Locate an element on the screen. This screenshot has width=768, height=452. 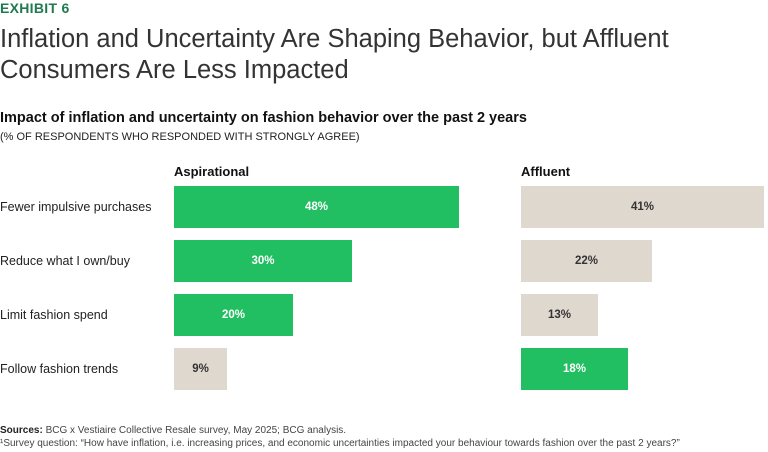
bar-affluent-2: 13% is located at coordinates (559, 315).